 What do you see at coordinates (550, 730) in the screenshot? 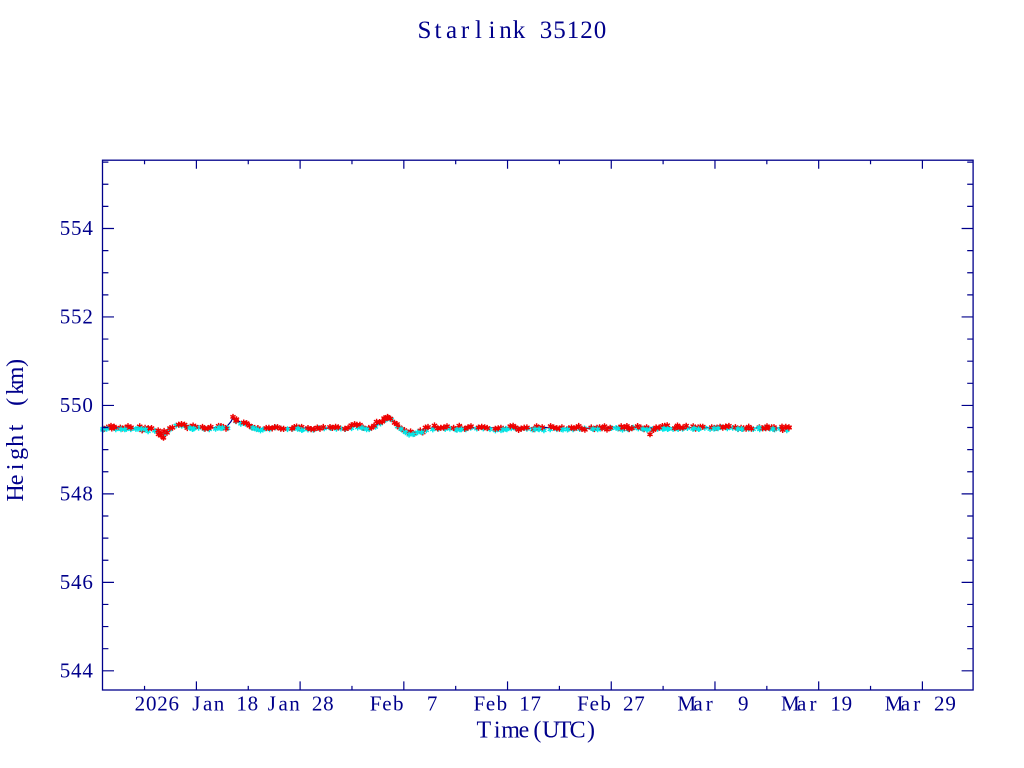
I see `svg-text: U` at bounding box center [550, 730].